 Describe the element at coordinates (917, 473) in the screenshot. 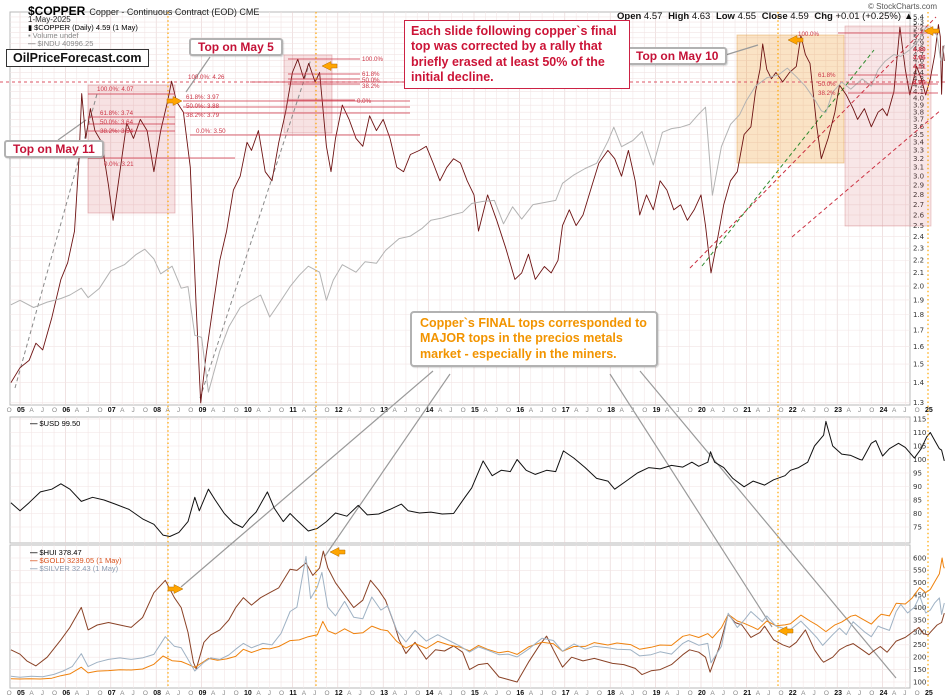

I see `y-axis-label: 95` at that location.